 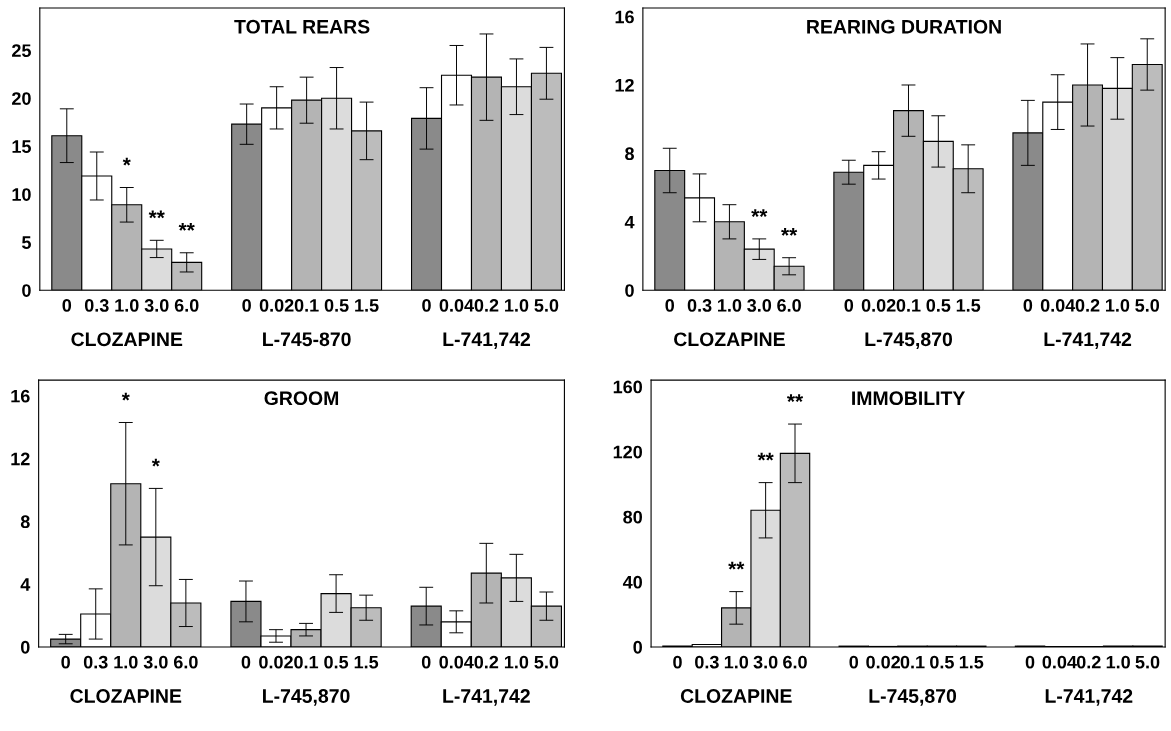 What do you see at coordinates (904, 26) in the screenshot?
I see `chart-title: REARING DURATION` at bounding box center [904, 26].